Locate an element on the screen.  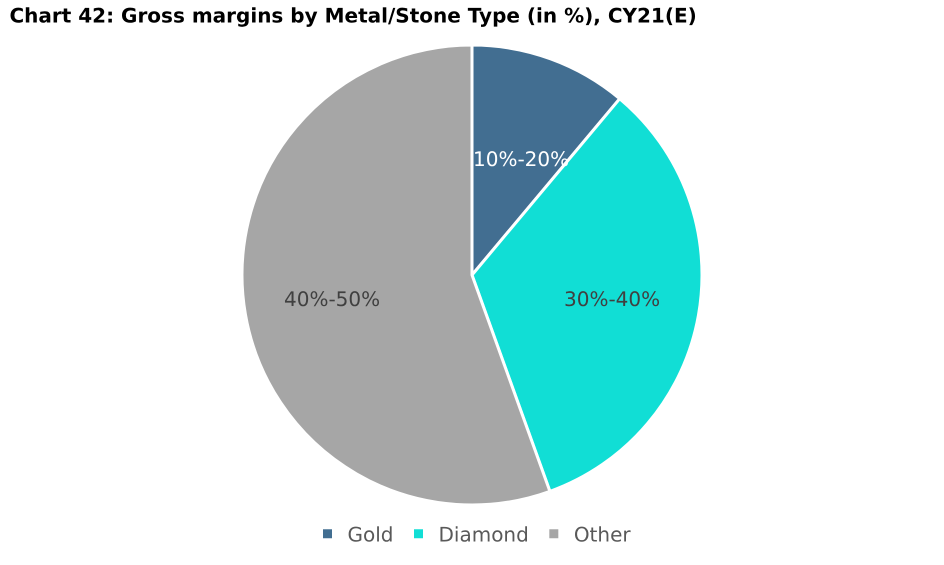
legend-label: Gold is located at coordinates (371, 534).